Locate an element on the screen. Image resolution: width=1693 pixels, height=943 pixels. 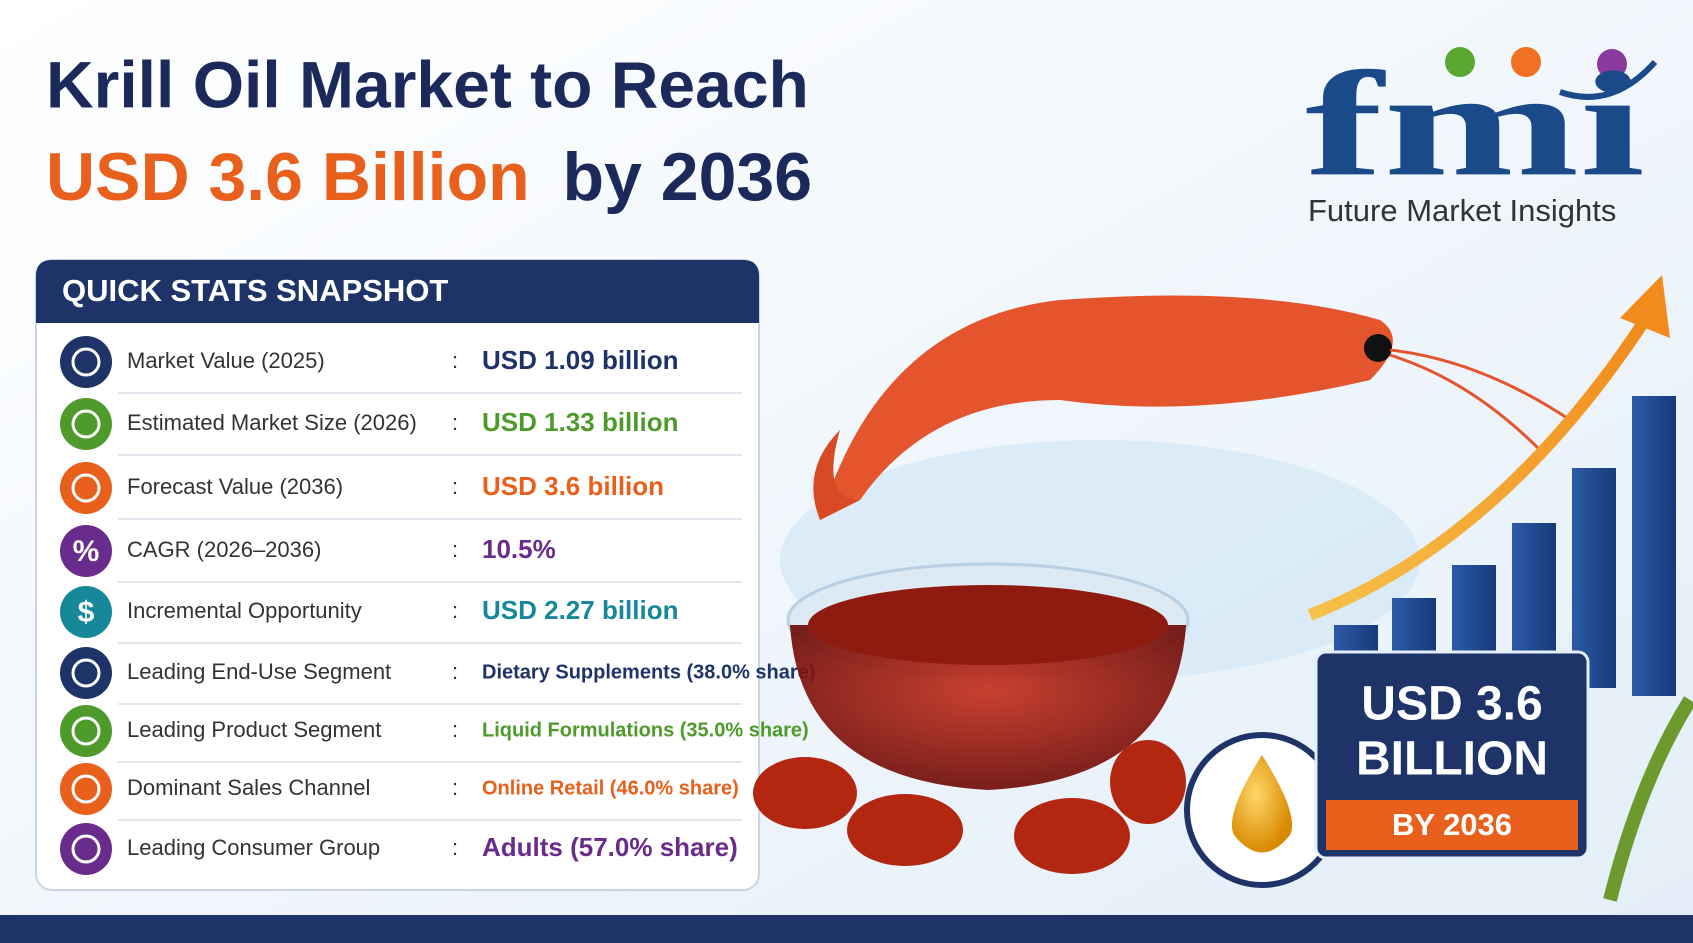
badge-line2: BILLION is located at coordinates (1452, 759).